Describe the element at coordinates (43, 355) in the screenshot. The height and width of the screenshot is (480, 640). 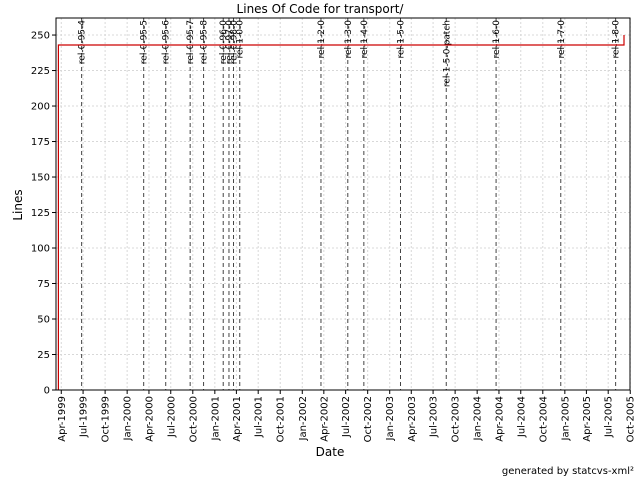
I see `y-tick-label: 25` at that location.